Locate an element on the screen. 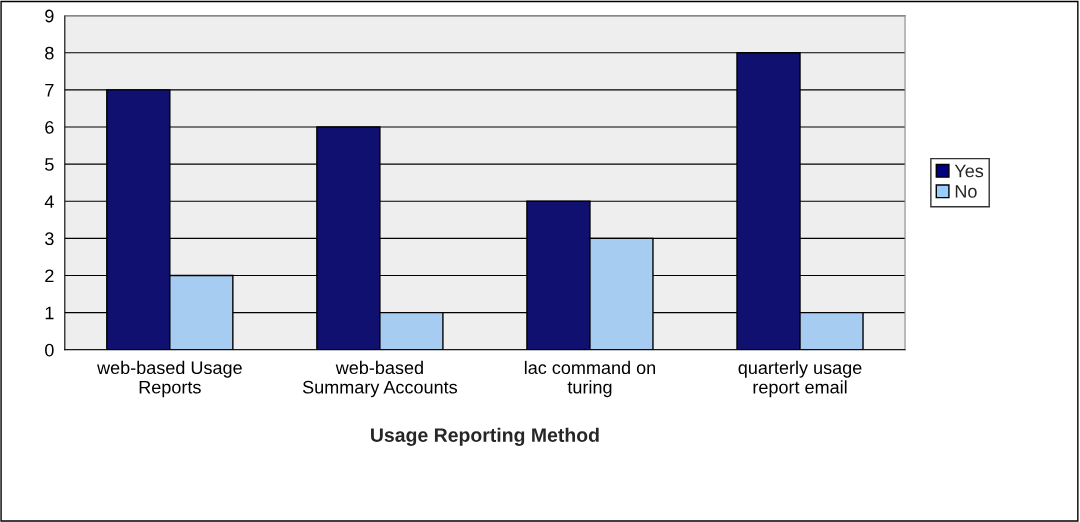 The image size is (1080, 522). legend-label: No is located at coordinates (966, 191).